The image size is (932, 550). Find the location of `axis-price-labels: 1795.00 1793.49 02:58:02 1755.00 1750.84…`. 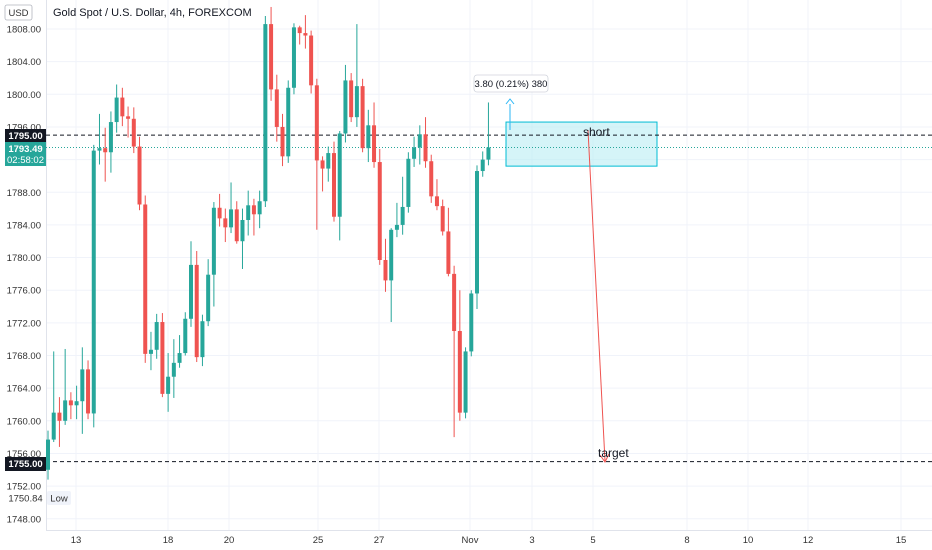

axis-price-labels: 1795.00 1793.49 02:58:02 1755.00 1750.84… is located at coordinates (38, 317).